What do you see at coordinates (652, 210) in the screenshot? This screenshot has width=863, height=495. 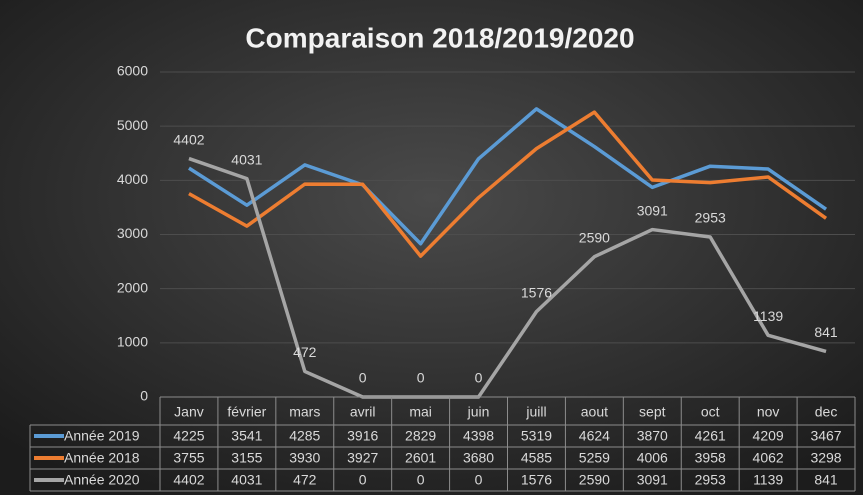 I see `data-label: 3091` at bounding box center [652, 210].